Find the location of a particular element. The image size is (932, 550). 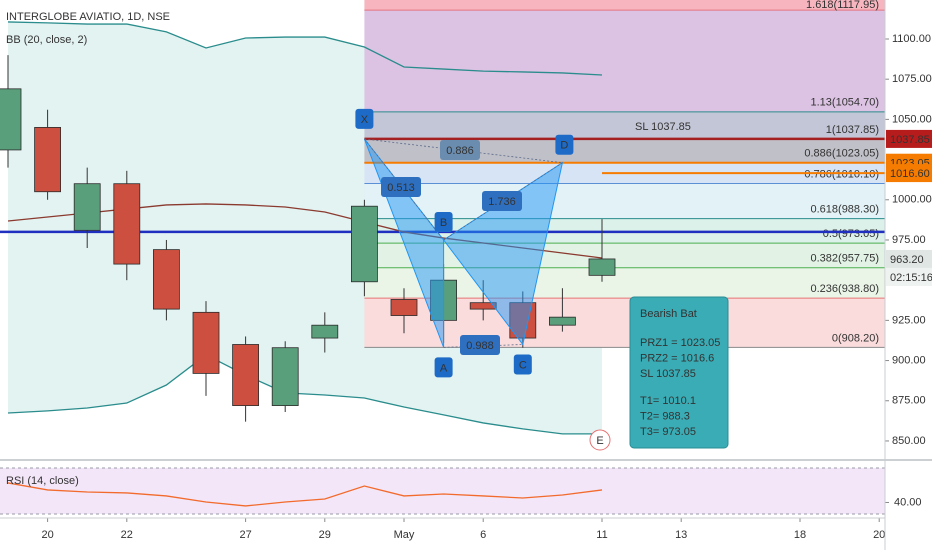

fib-label: 1.13(1054.70) is located at coordinates (845, 103).